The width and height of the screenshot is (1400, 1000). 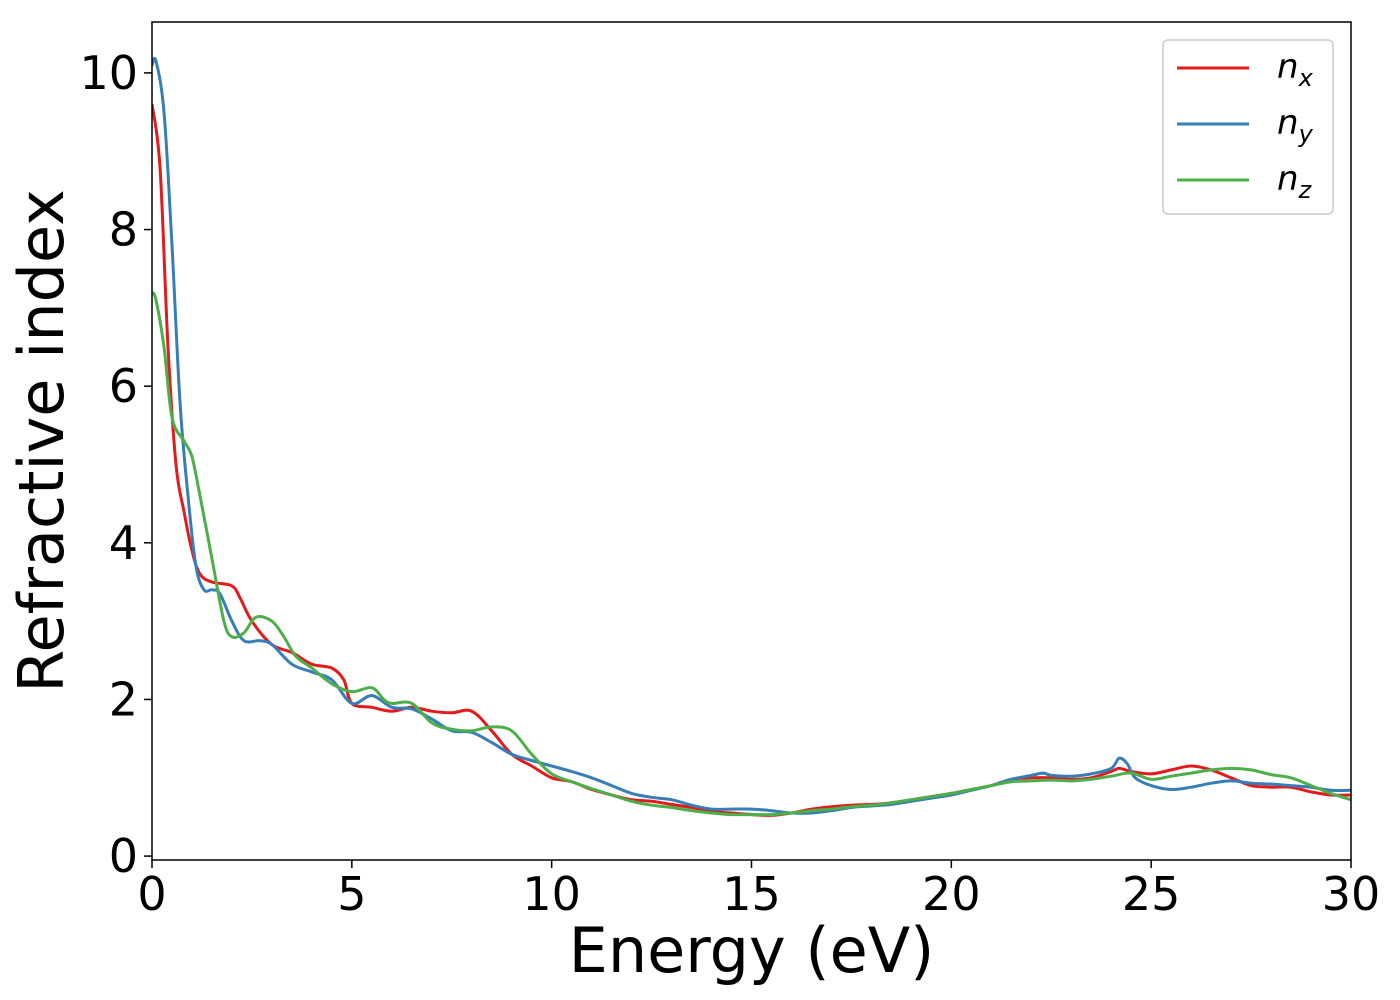 I want to click on legend-entry-x: nx, so click(x=1295, y=69).